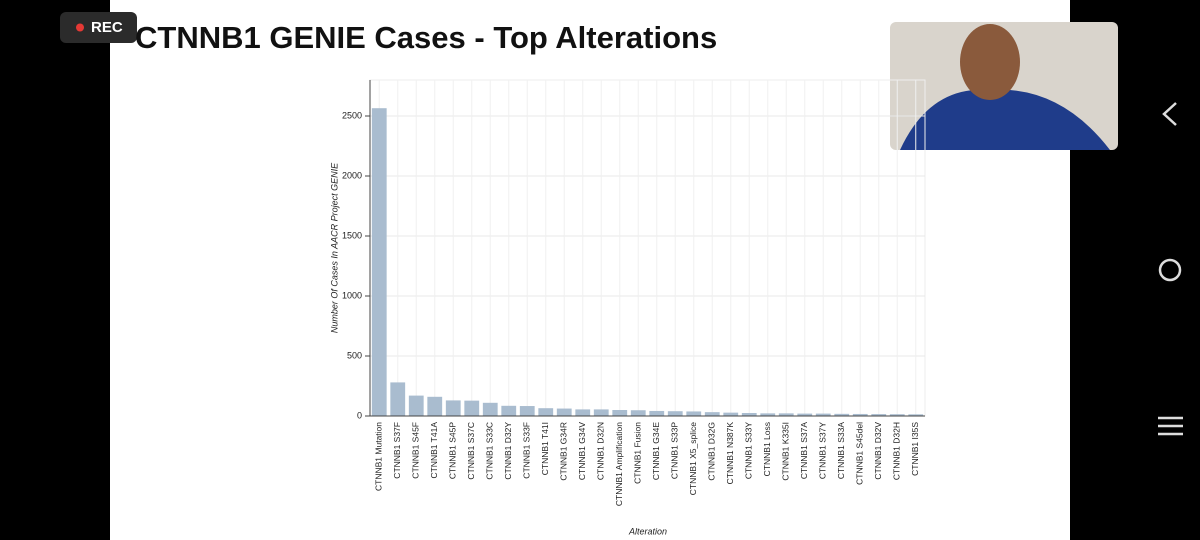 The width and height of the screenshot is (1200, 540). Describe the element at coordinates (647, 531) in the screenshot. I see `x-axis-label: Alteration` at that location.